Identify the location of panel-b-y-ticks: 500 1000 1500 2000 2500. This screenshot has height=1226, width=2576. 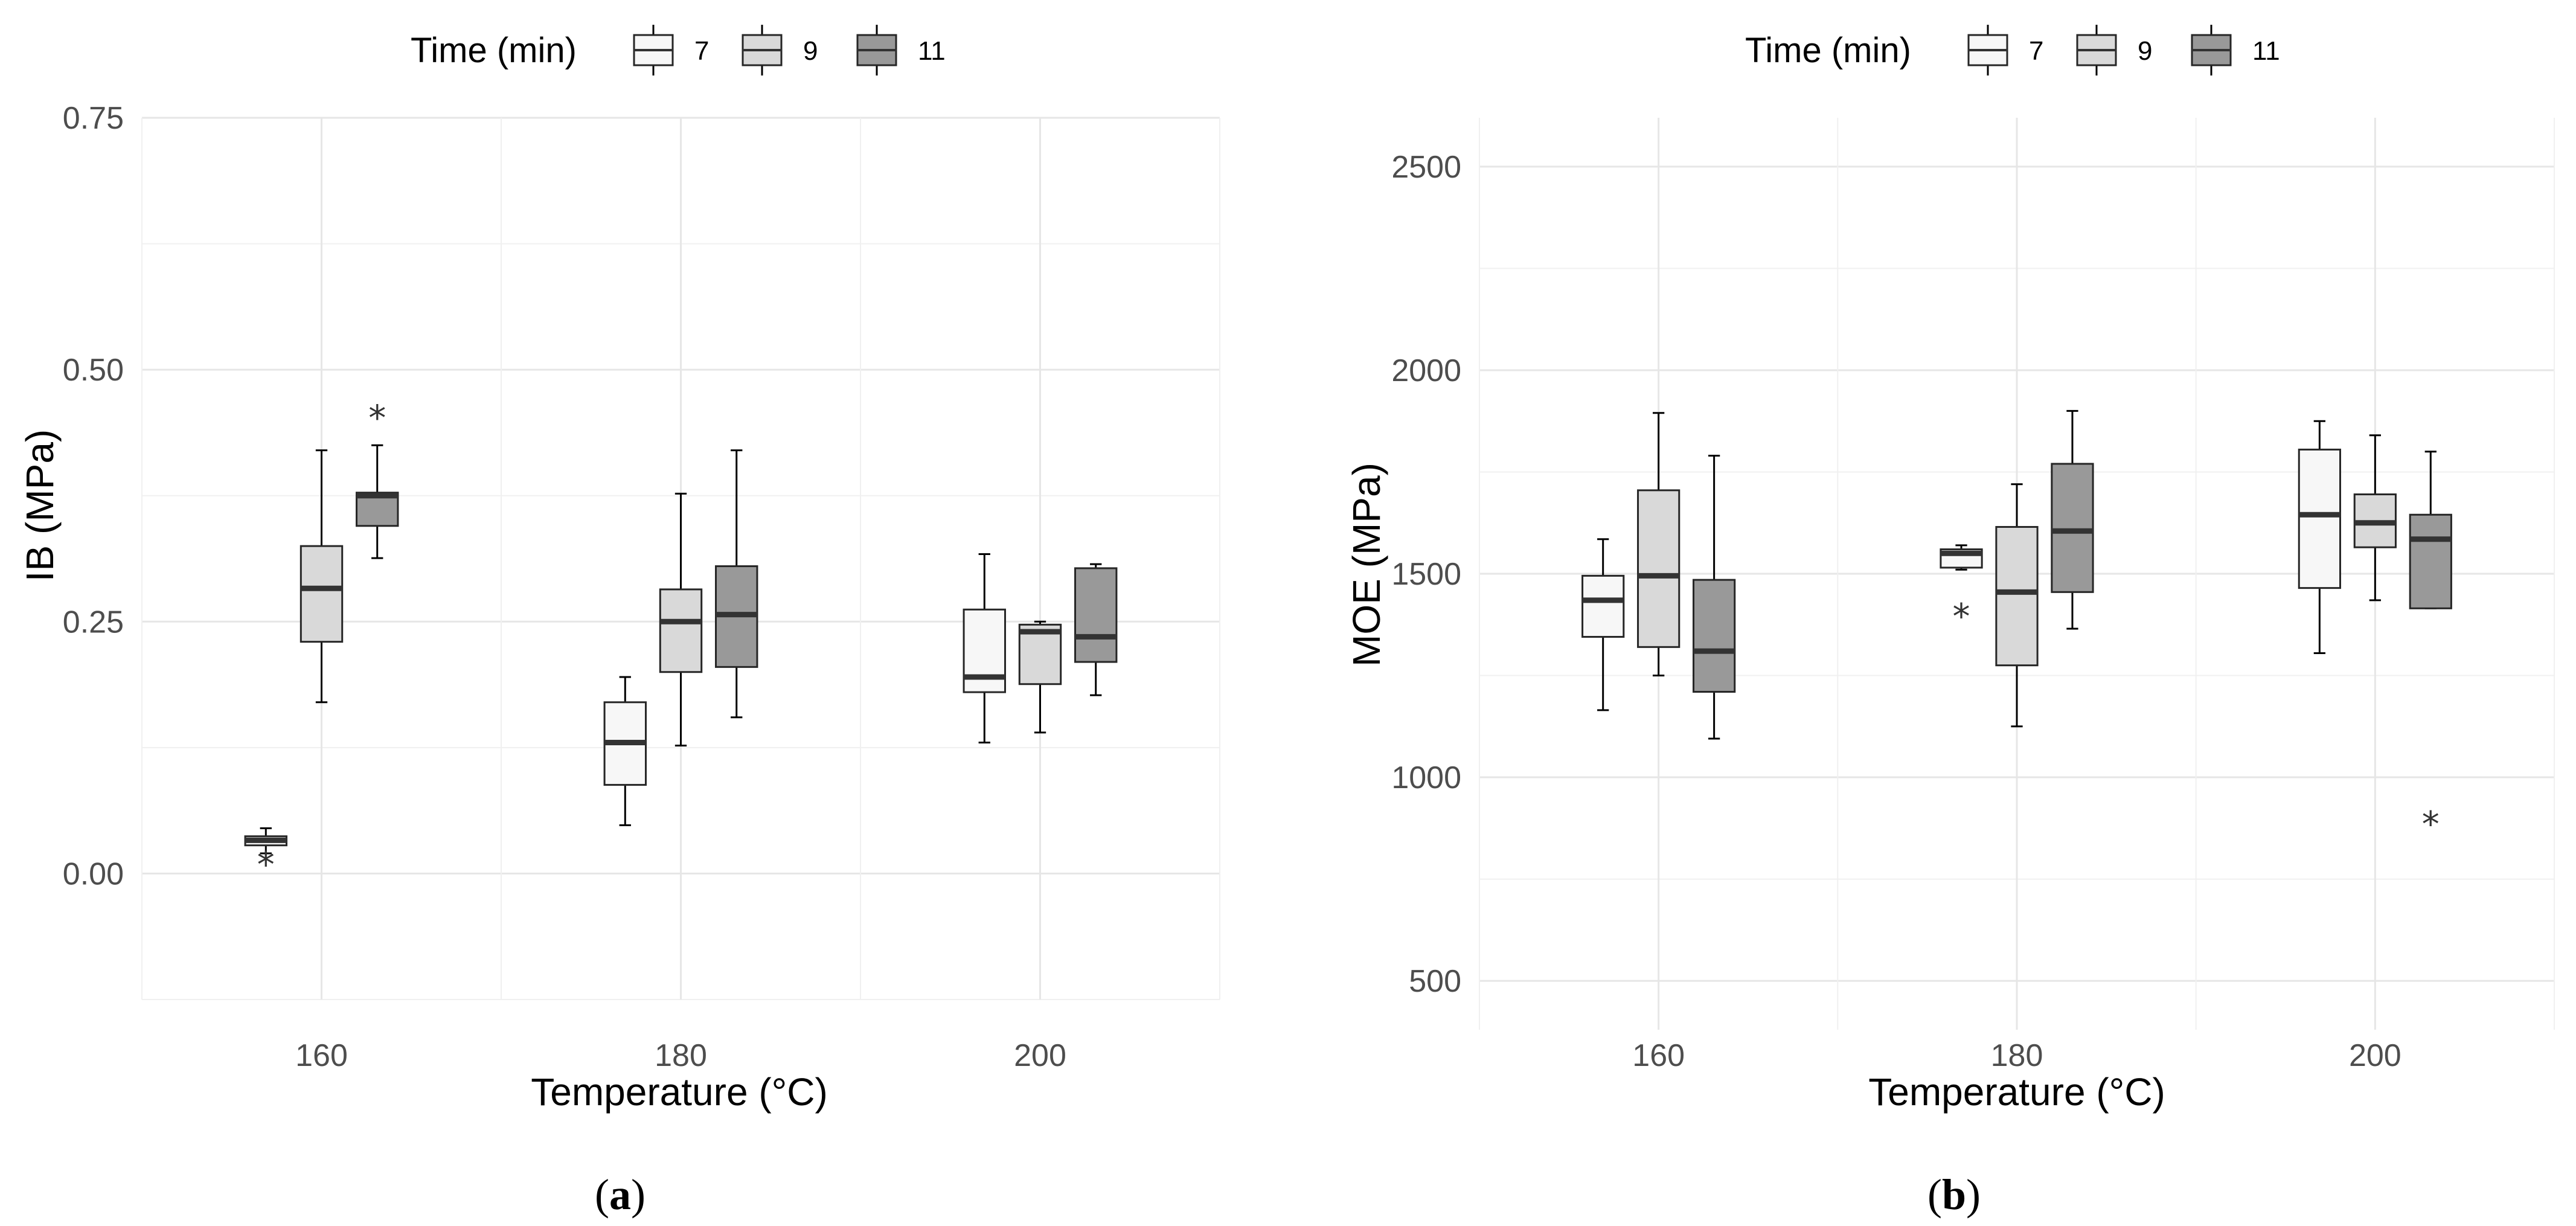
(1426, 574).